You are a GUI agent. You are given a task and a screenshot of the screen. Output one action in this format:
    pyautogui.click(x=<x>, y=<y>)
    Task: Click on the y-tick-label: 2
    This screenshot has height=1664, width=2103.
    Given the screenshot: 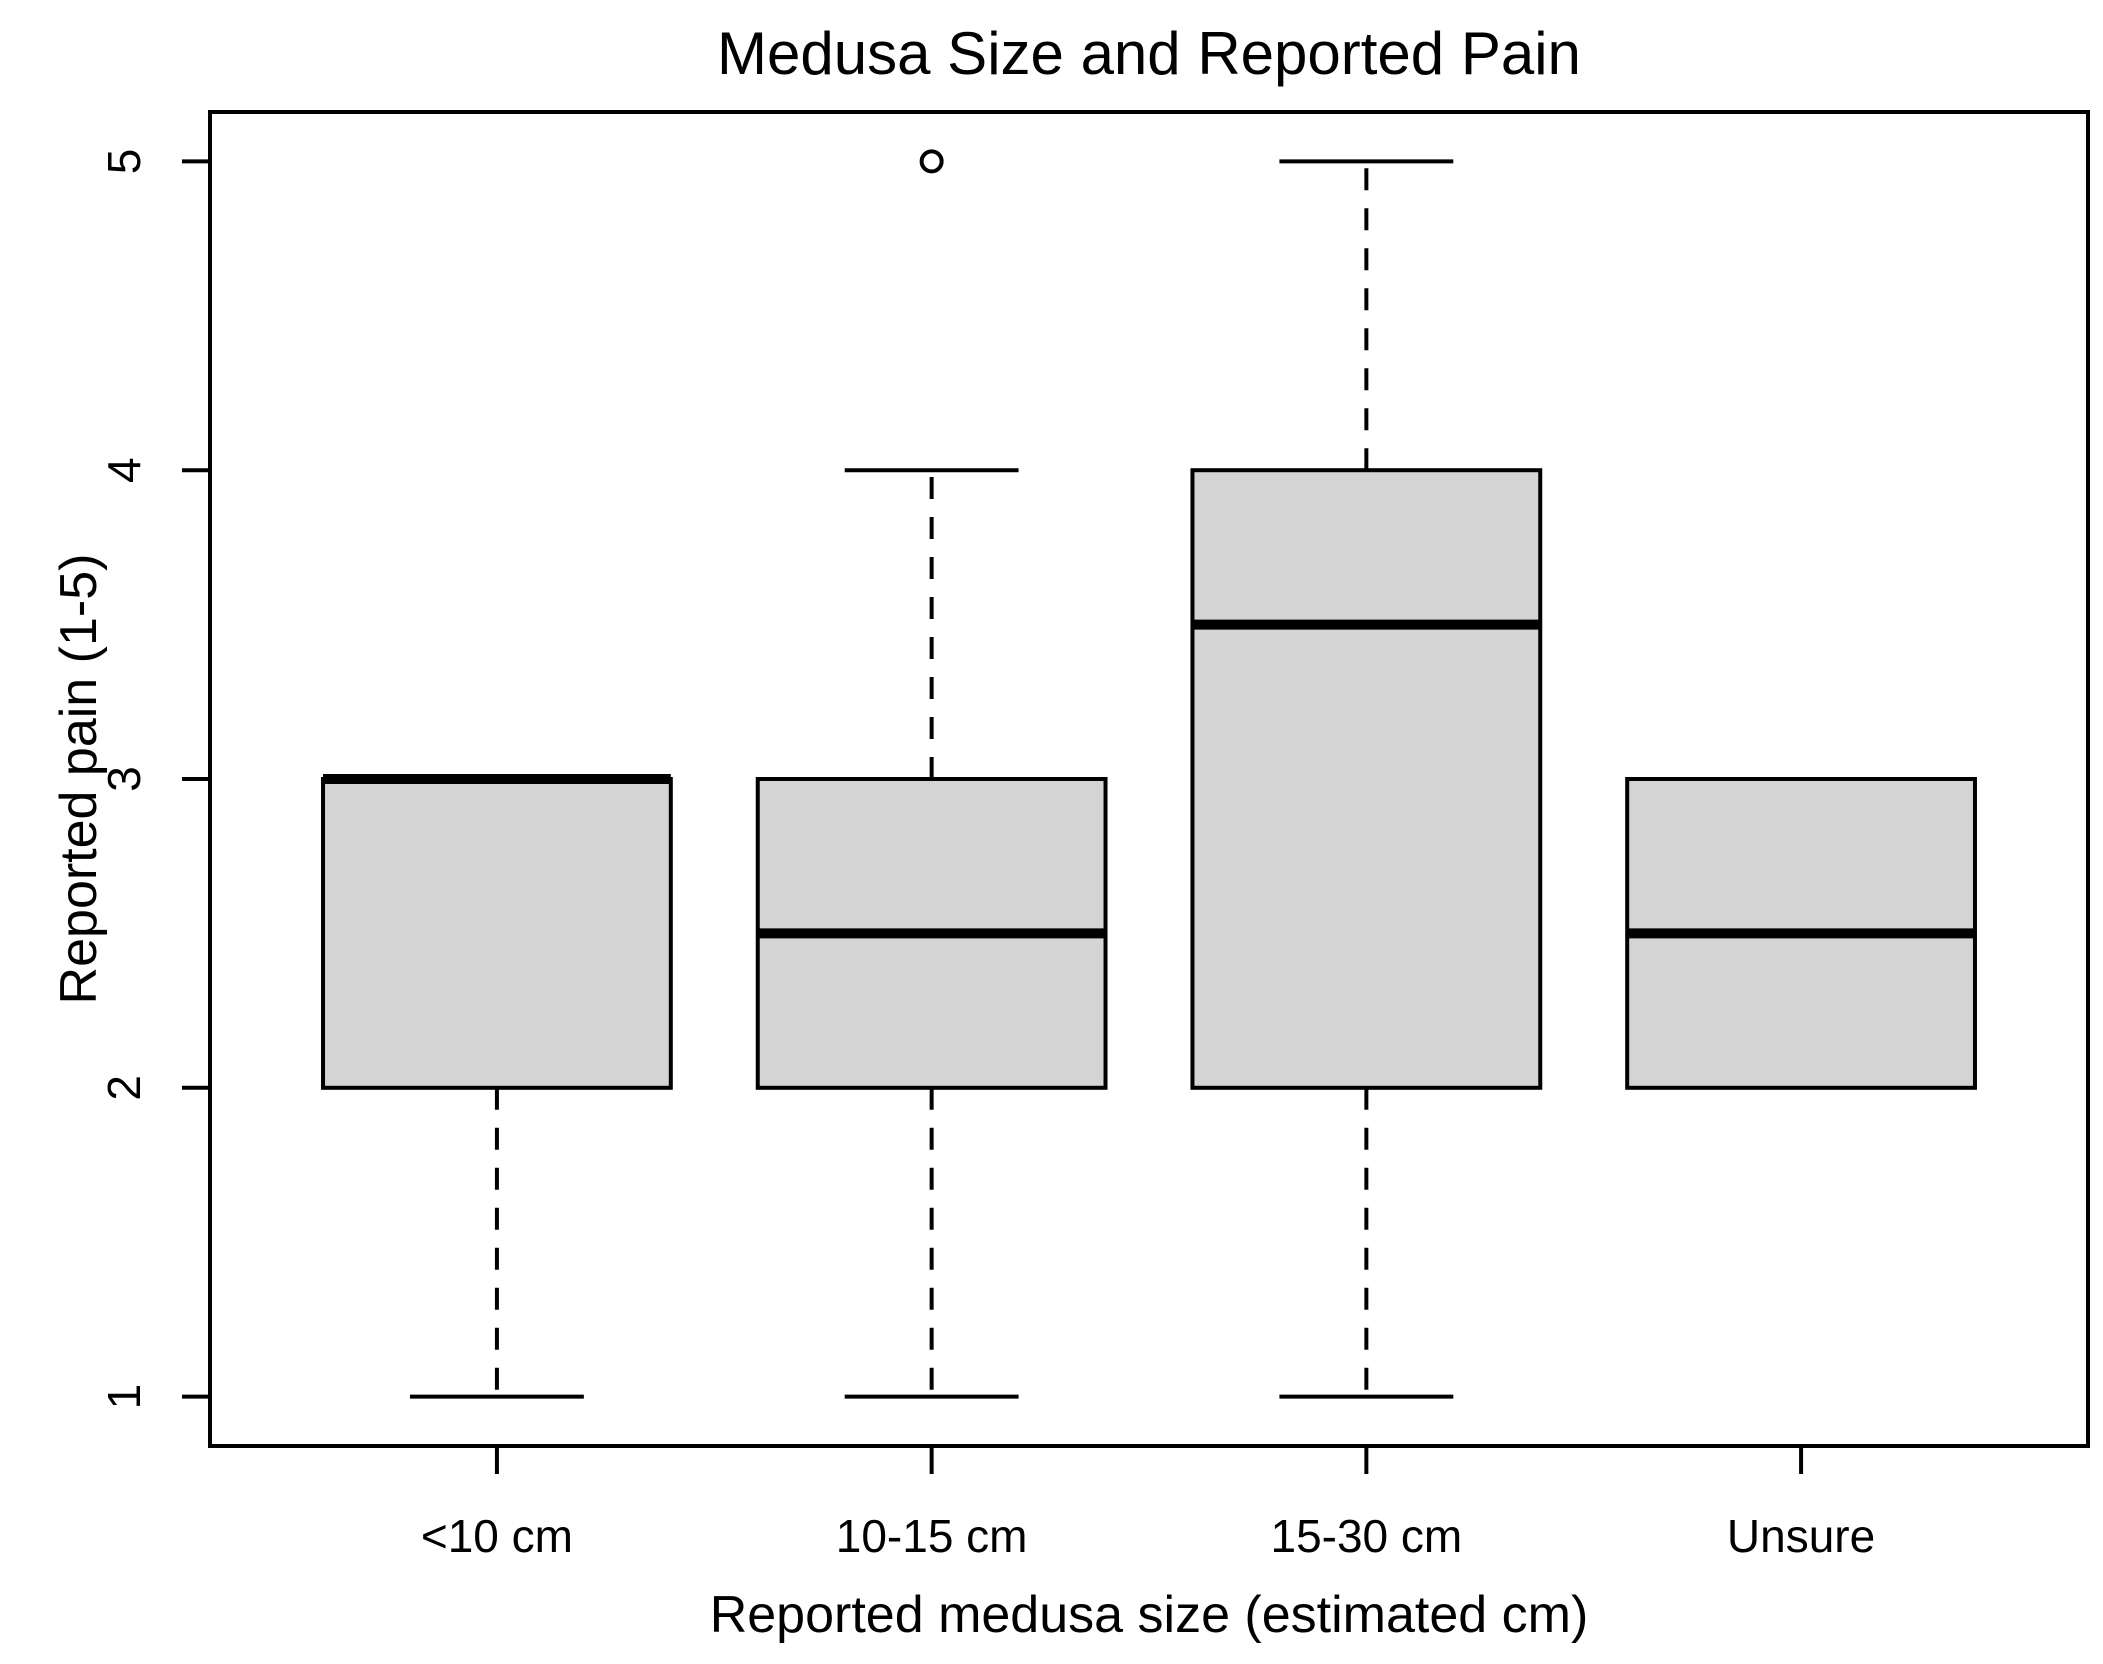 What is the action you would take?
    pyautogui.click(x=124, y=1088)
    